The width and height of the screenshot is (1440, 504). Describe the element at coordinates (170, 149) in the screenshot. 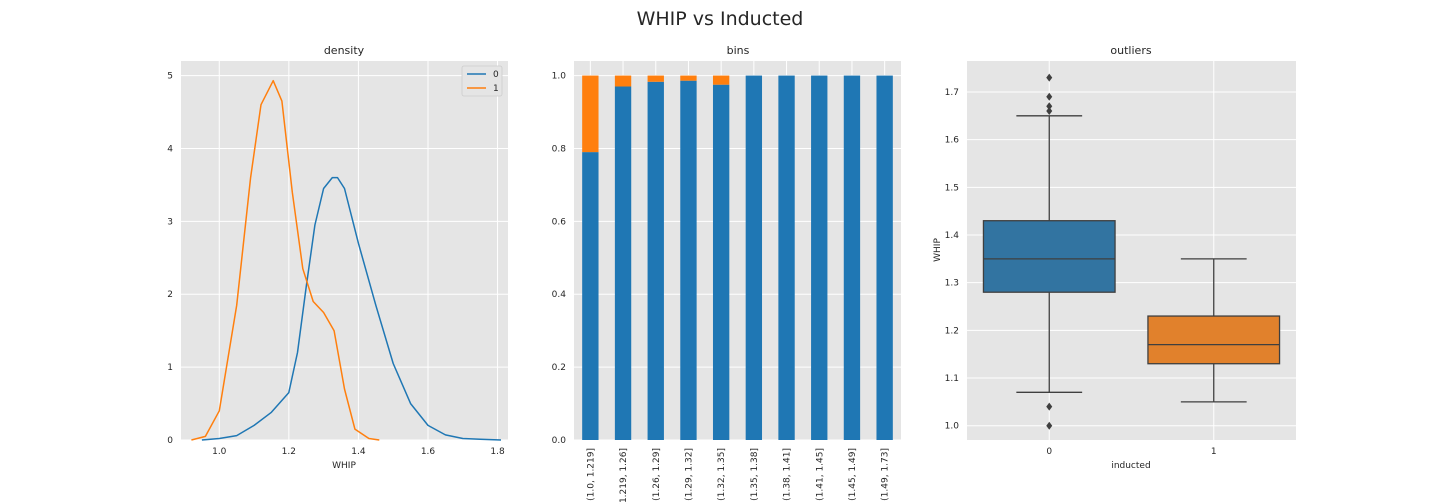

I see `density-y-tick-label: 4` at that location.